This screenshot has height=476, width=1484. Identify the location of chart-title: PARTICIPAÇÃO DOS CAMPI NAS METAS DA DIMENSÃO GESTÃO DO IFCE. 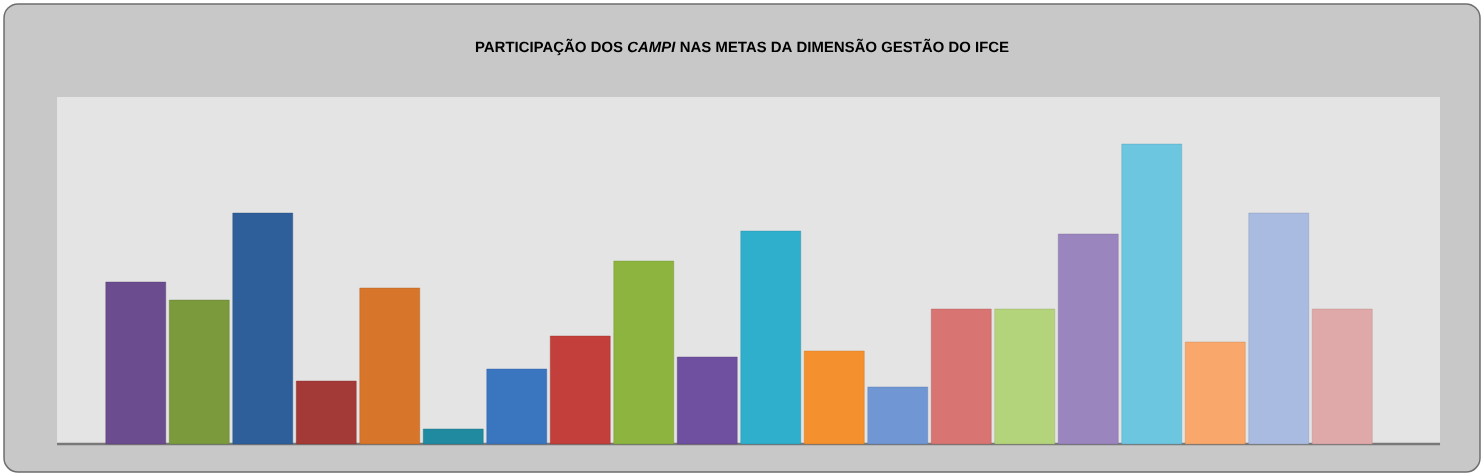
(742, 47).